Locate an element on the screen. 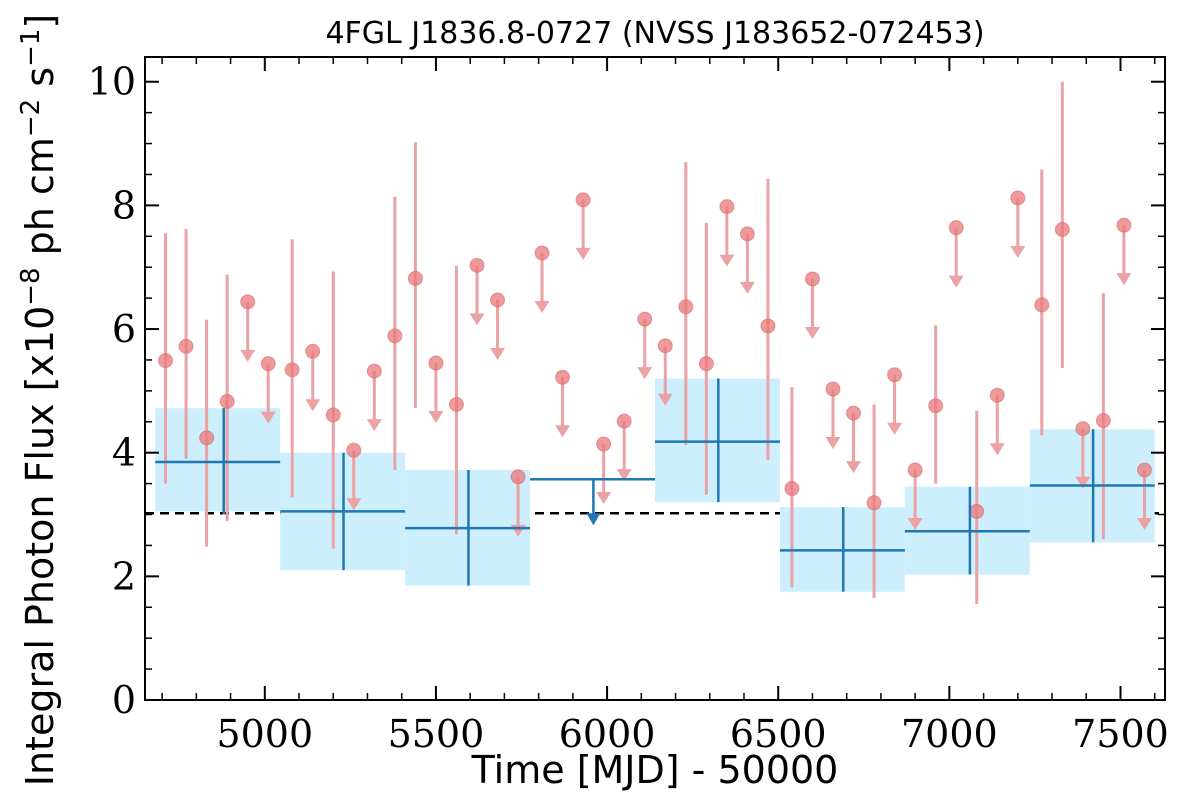 Image resolution: width=1200 pixels, height=800 pixels. bin-upper-limit-arrow is located at coordinates (593, 519).